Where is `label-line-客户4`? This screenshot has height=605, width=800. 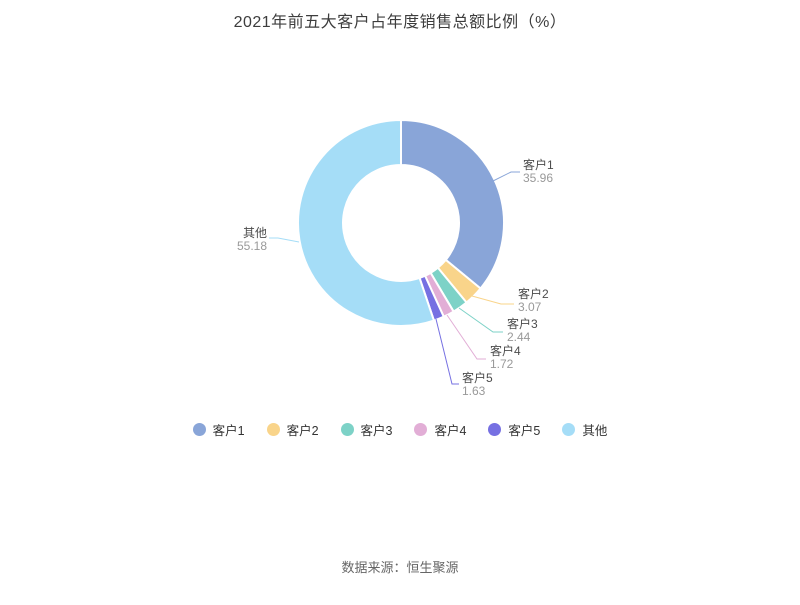 label-line-客户4 is located at coordinates (466, 337).